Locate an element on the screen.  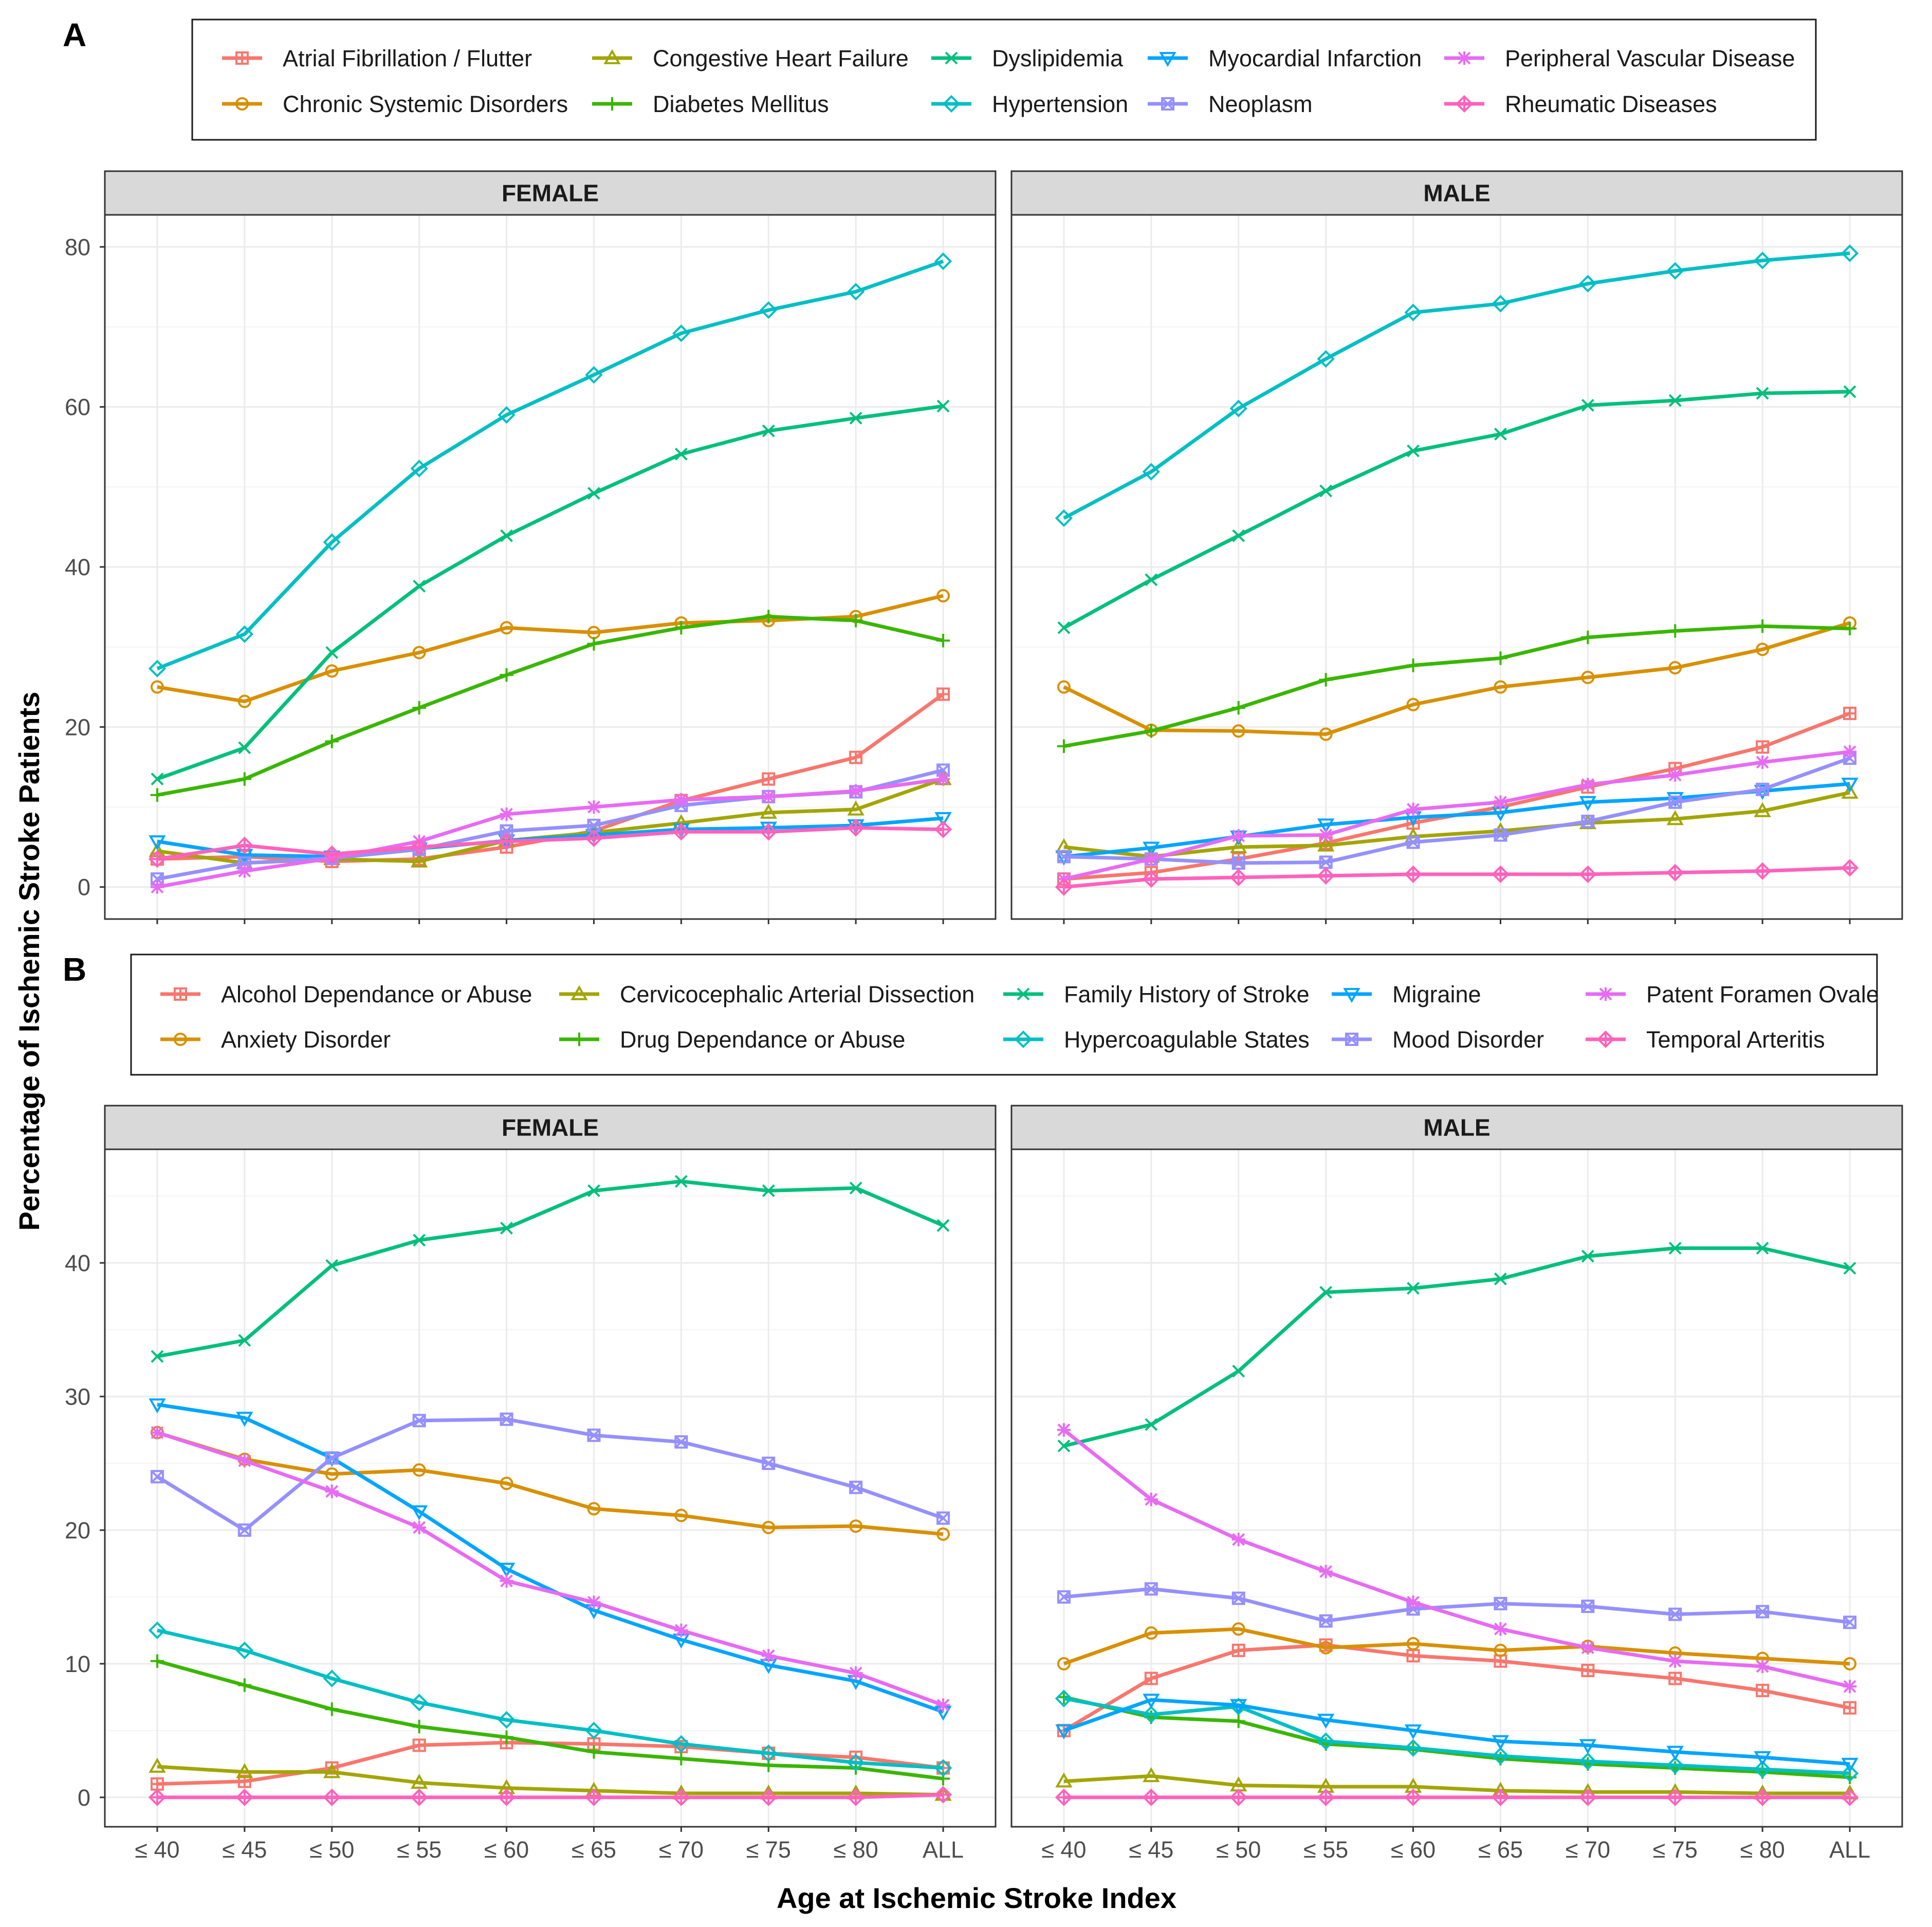
x-tick-label: ≤ 45 is located at coordinates (244, 1850).